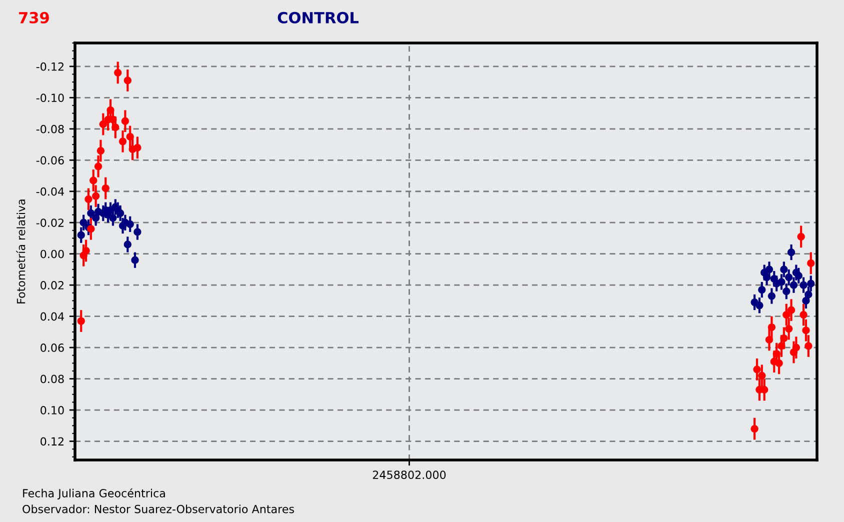 This screenshot has height=522, width=844. Describe the element at coordinates (52, 441) in the screenshot. I see `y-tick-label: 0.12` at that location.